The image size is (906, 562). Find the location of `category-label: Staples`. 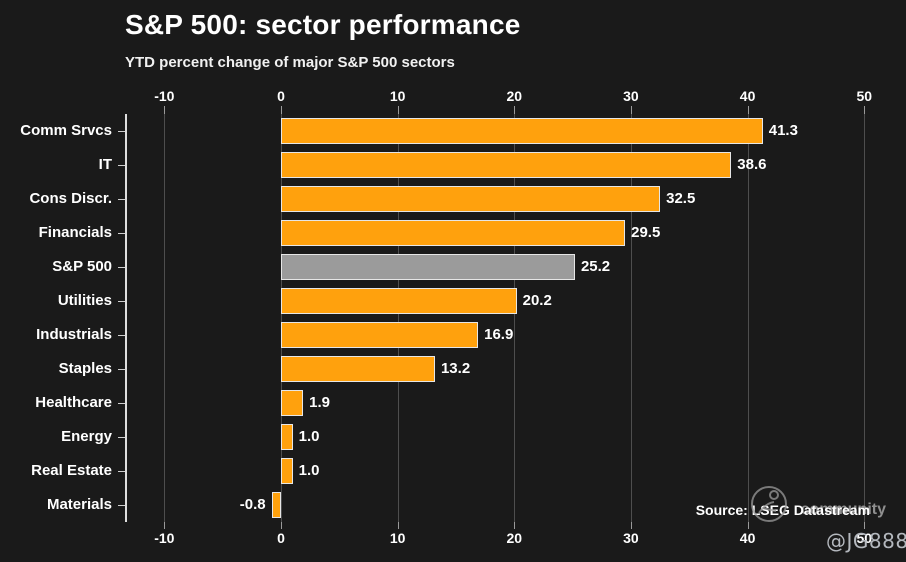

category-label: Staples is located at coordinates (85, 368).